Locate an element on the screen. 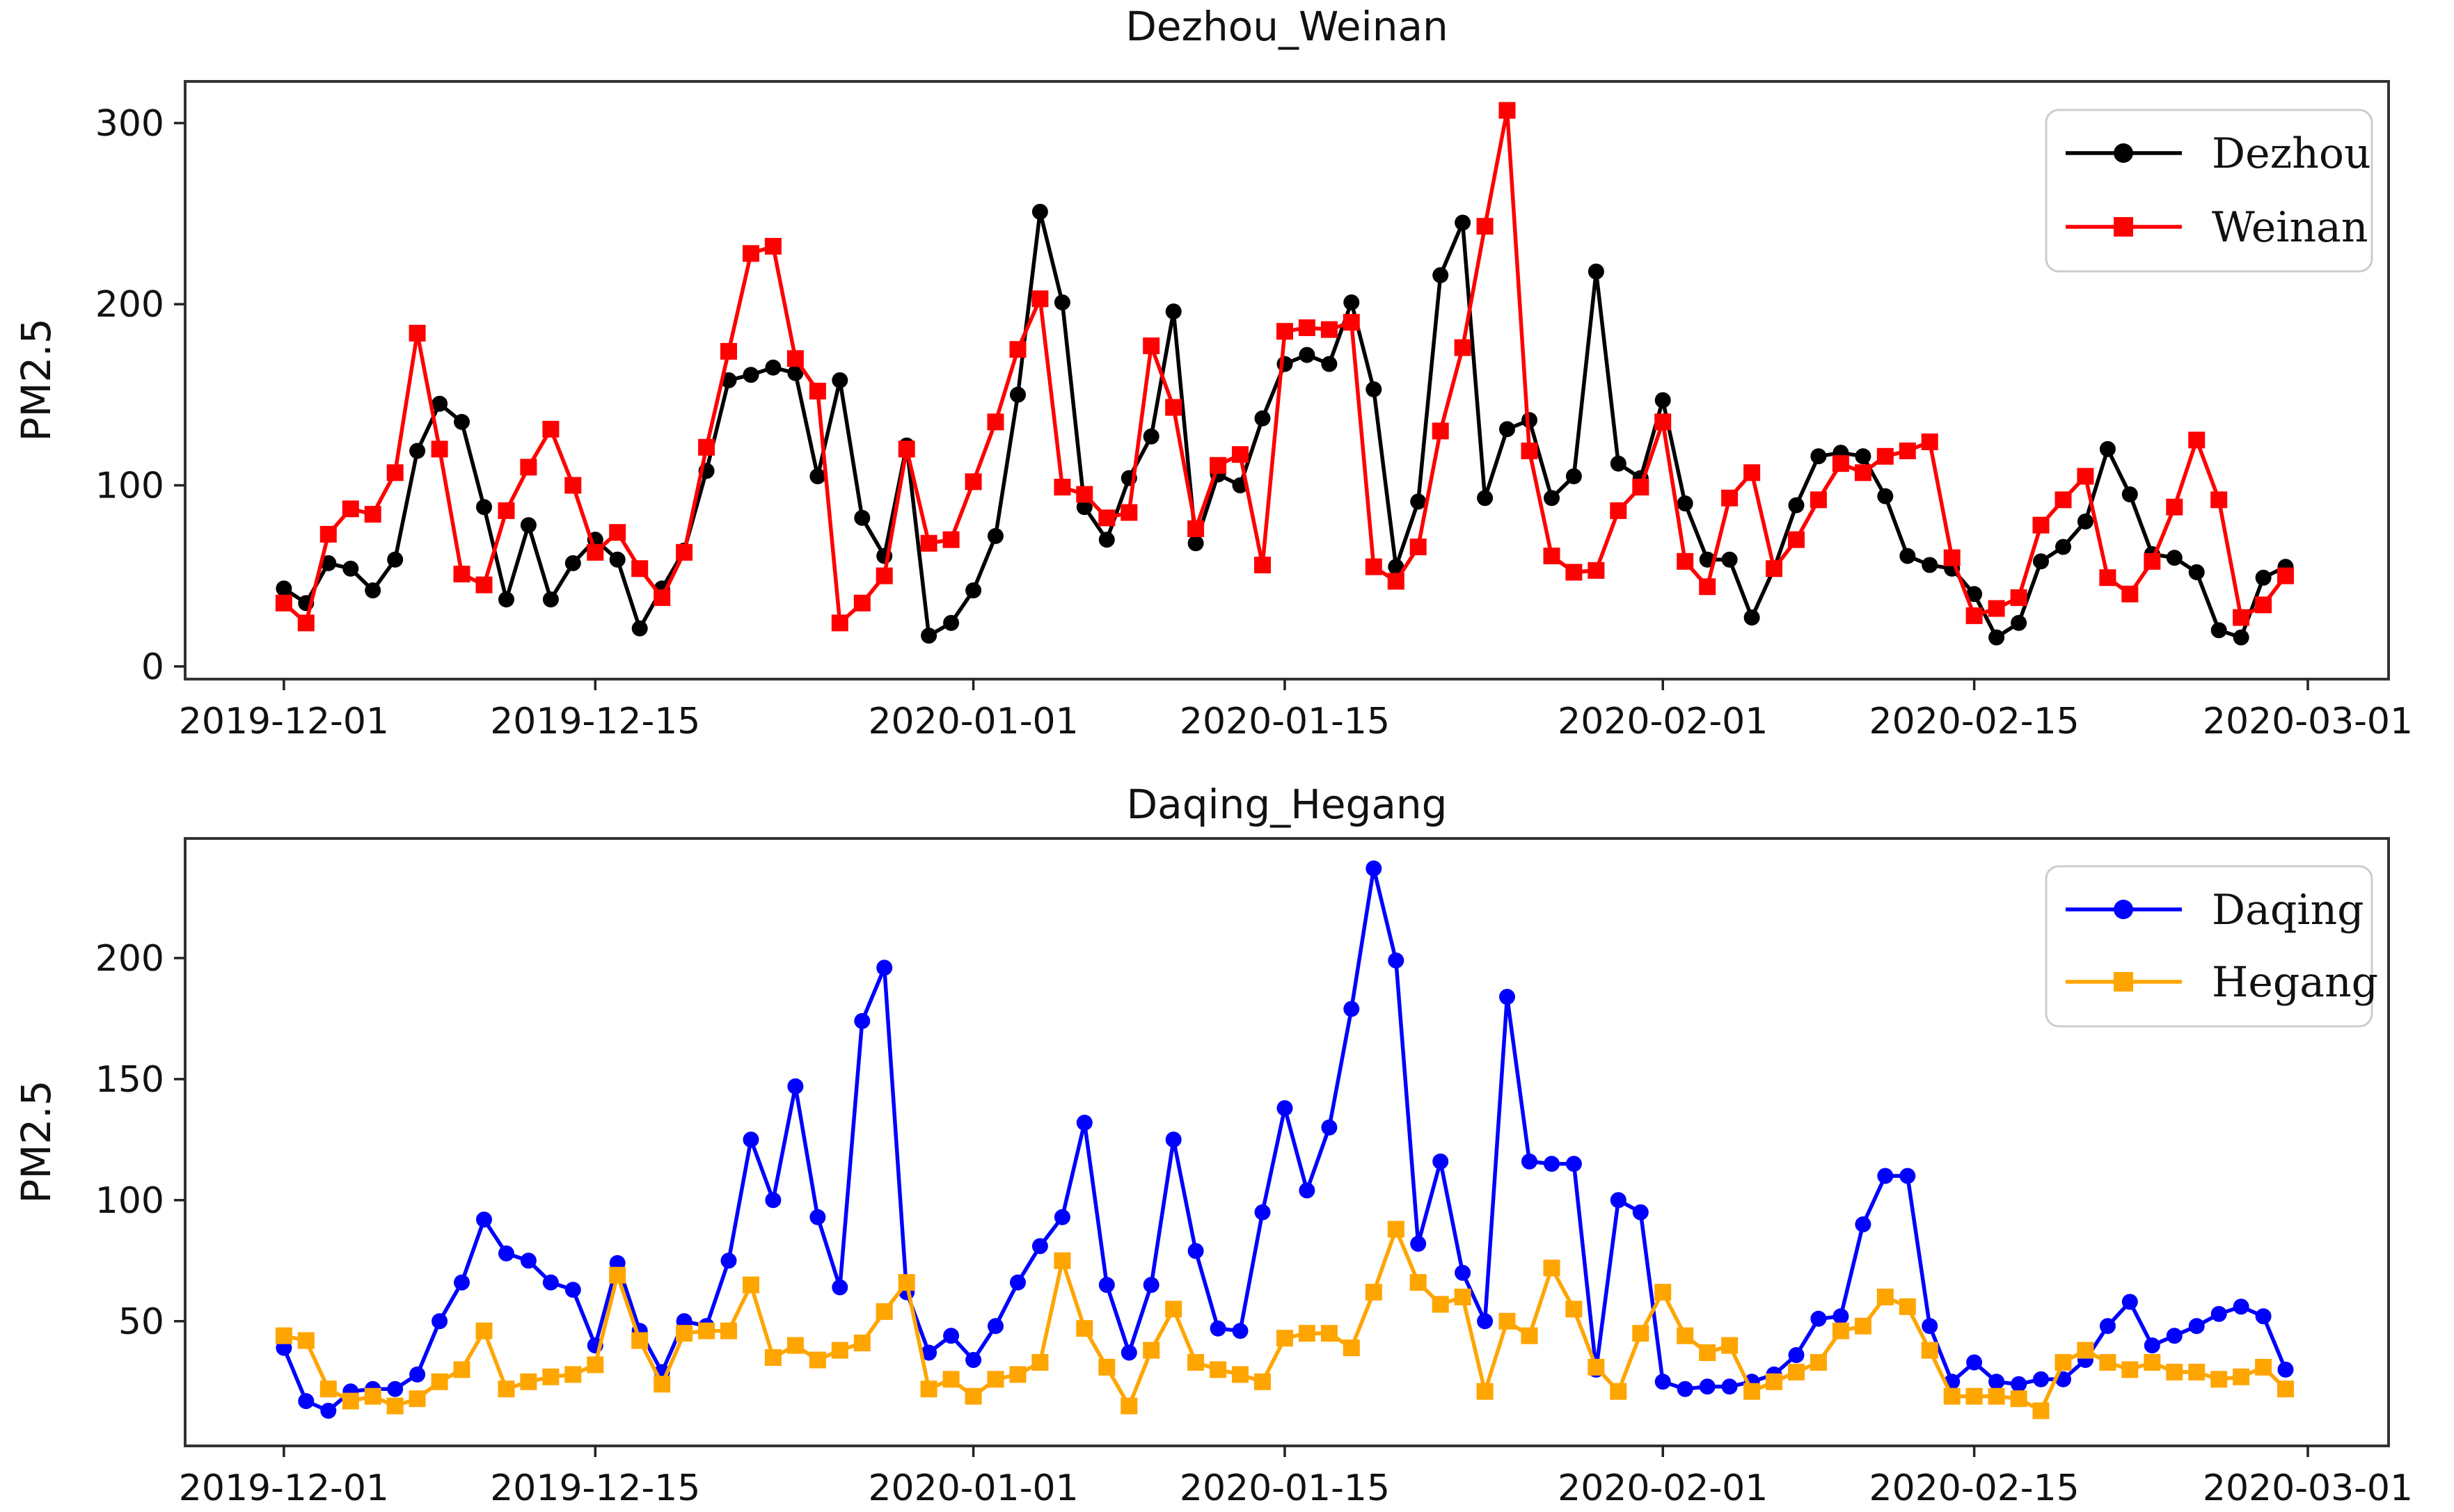  x-tick-label: 2020-02-01 is located at coordinates (1663, 721).